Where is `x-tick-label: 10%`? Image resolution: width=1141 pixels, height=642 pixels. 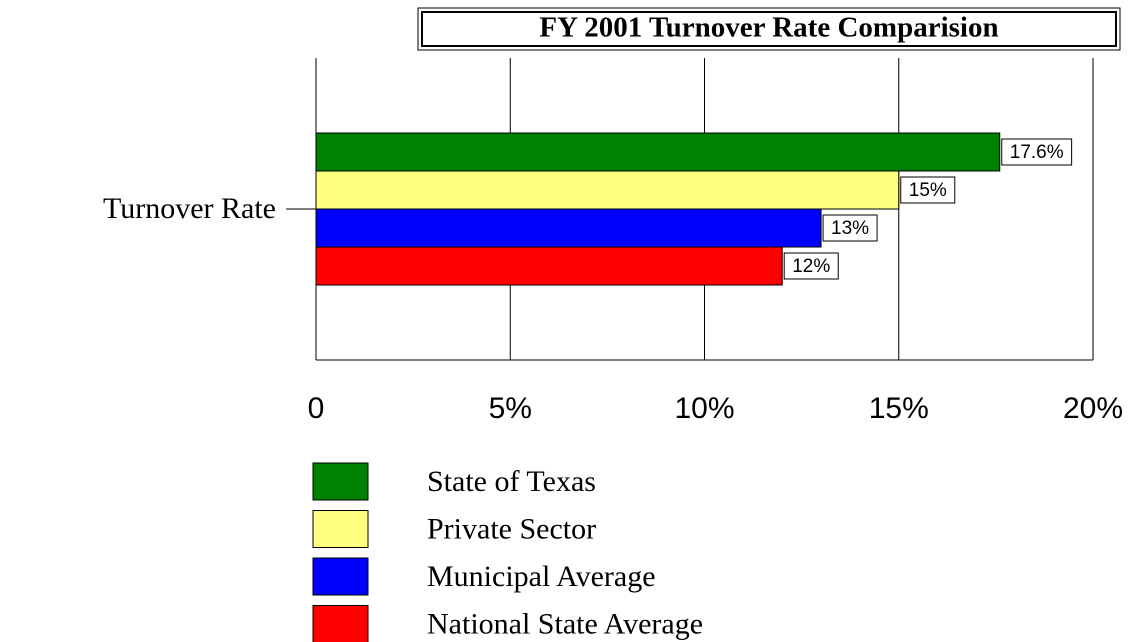 x-tick-label: 10% is located at coordinates (704, 408).